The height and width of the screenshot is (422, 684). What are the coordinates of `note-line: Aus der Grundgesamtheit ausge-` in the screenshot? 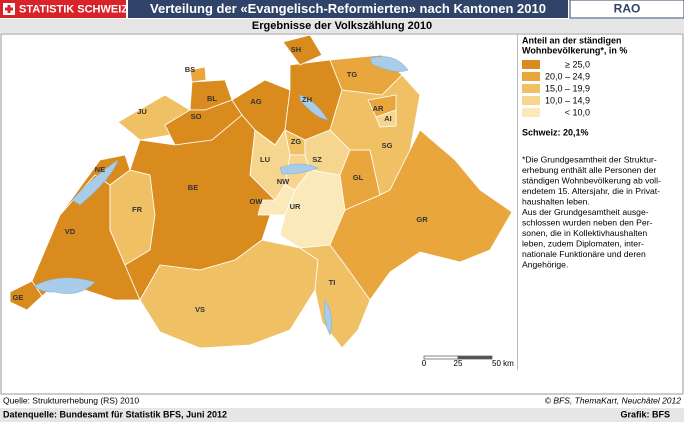 It's located at (585, 212).